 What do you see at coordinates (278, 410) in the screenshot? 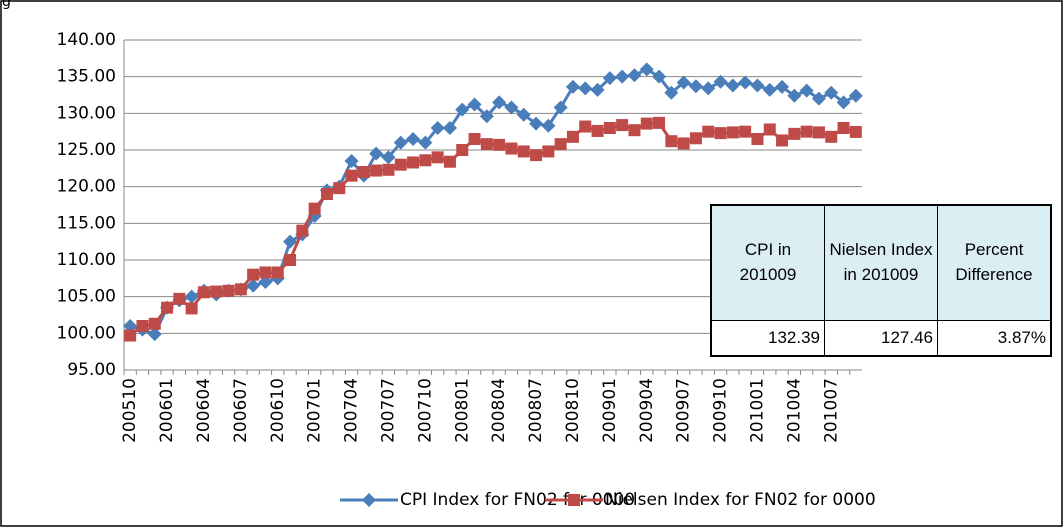
I see `x-tick-label: 200610` at bounding box center [278, 410].